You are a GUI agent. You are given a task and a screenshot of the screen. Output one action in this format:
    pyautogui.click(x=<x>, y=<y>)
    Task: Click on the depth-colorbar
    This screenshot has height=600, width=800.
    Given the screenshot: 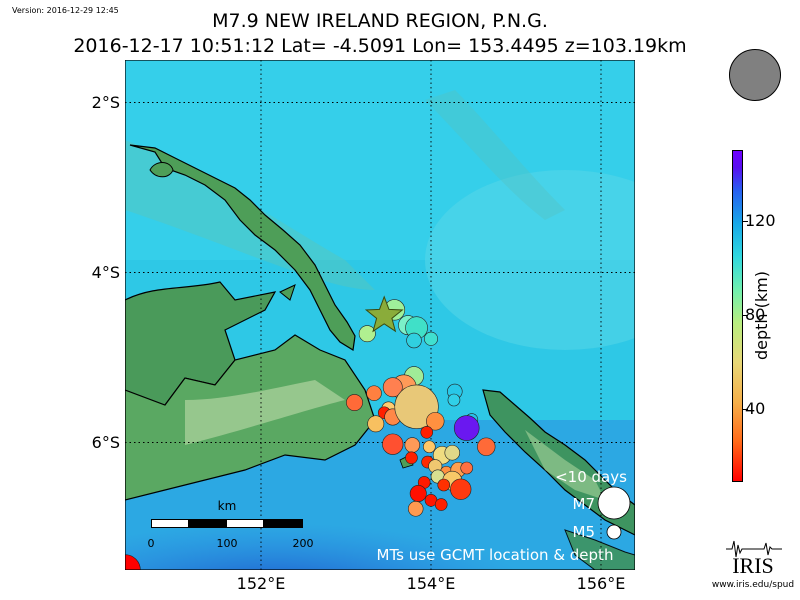 What is the action you would take?
    pyautogui.click(x=737, y=316)
    